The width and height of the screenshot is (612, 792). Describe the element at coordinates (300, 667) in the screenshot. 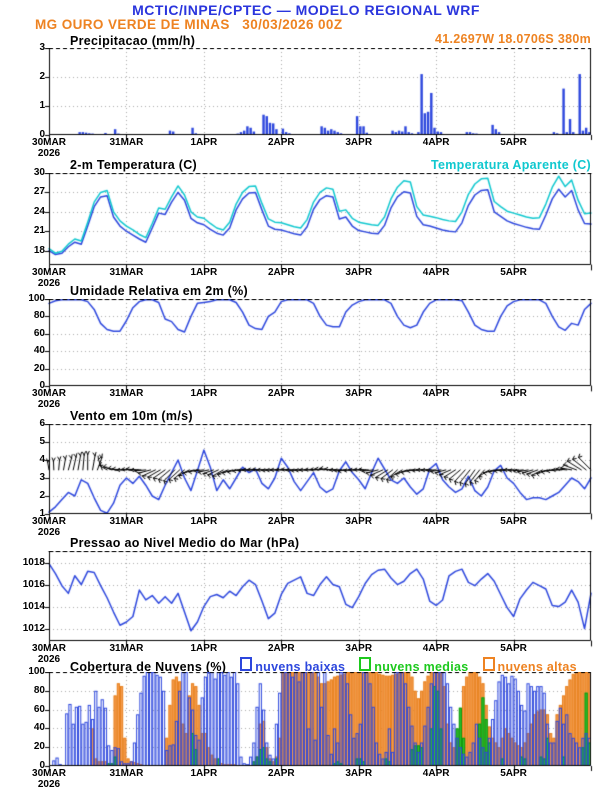

I see `legend-low-clouds: nuvens baixas` at that location.